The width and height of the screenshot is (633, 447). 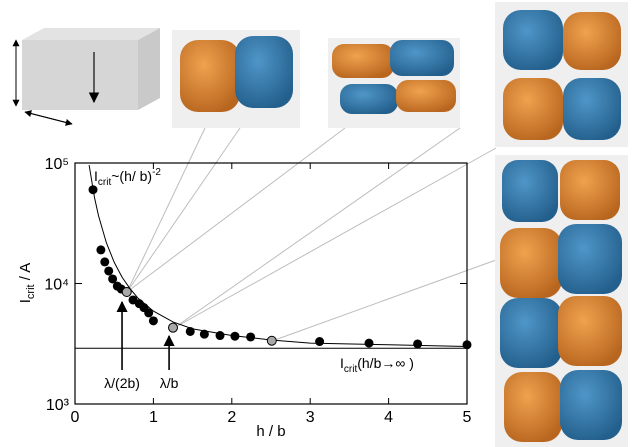 I want to click on y-label-part: / A, so click(x=25, y=274).